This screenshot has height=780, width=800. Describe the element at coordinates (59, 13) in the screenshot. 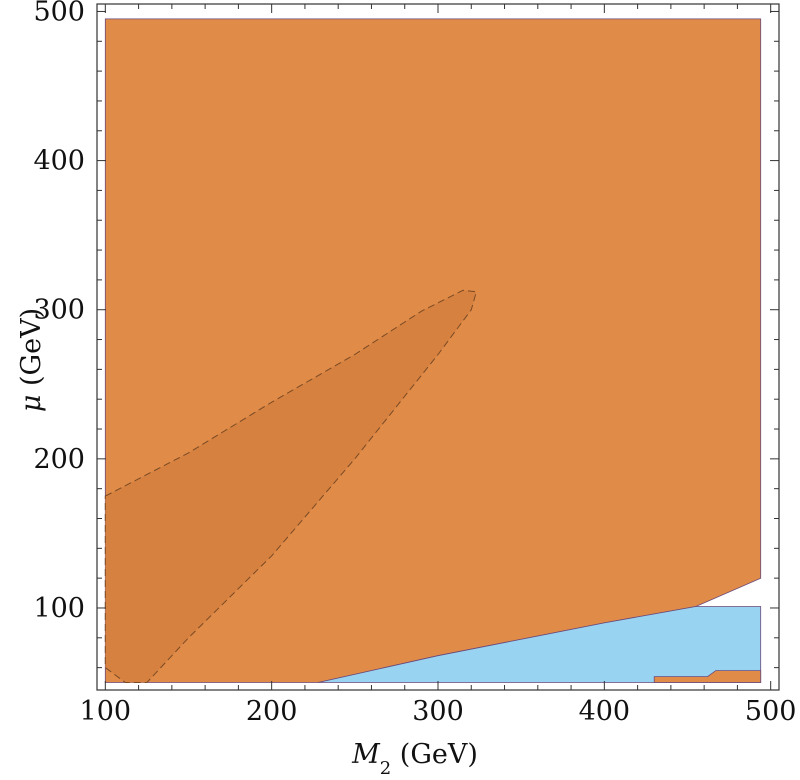

I see `y-tick-label: 500` at that location.